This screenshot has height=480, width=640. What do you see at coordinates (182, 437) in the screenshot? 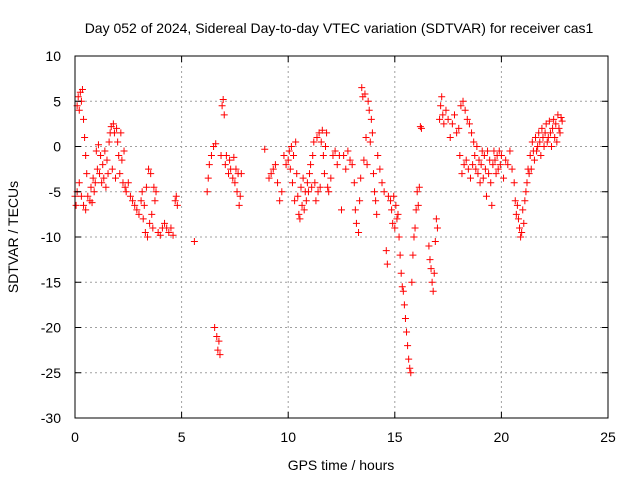
I see `x-tick-label: 5` at bounding box center [182, 437].